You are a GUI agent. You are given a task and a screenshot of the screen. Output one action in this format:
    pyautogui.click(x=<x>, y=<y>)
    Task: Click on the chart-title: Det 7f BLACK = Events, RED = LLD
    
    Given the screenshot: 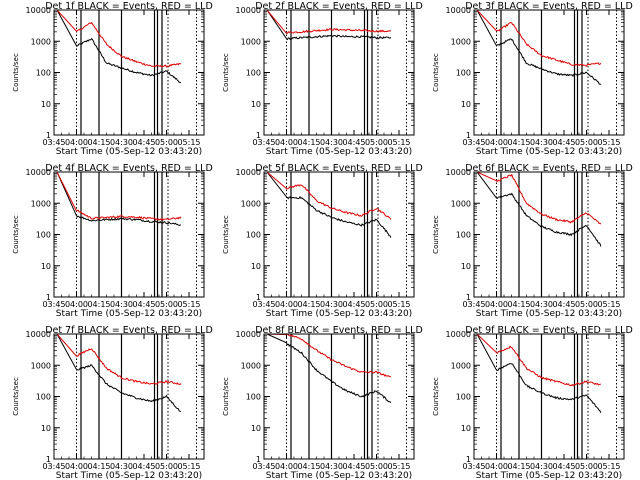 What is the action you would take?
    pyautogui.click(x=129, y=330)
    